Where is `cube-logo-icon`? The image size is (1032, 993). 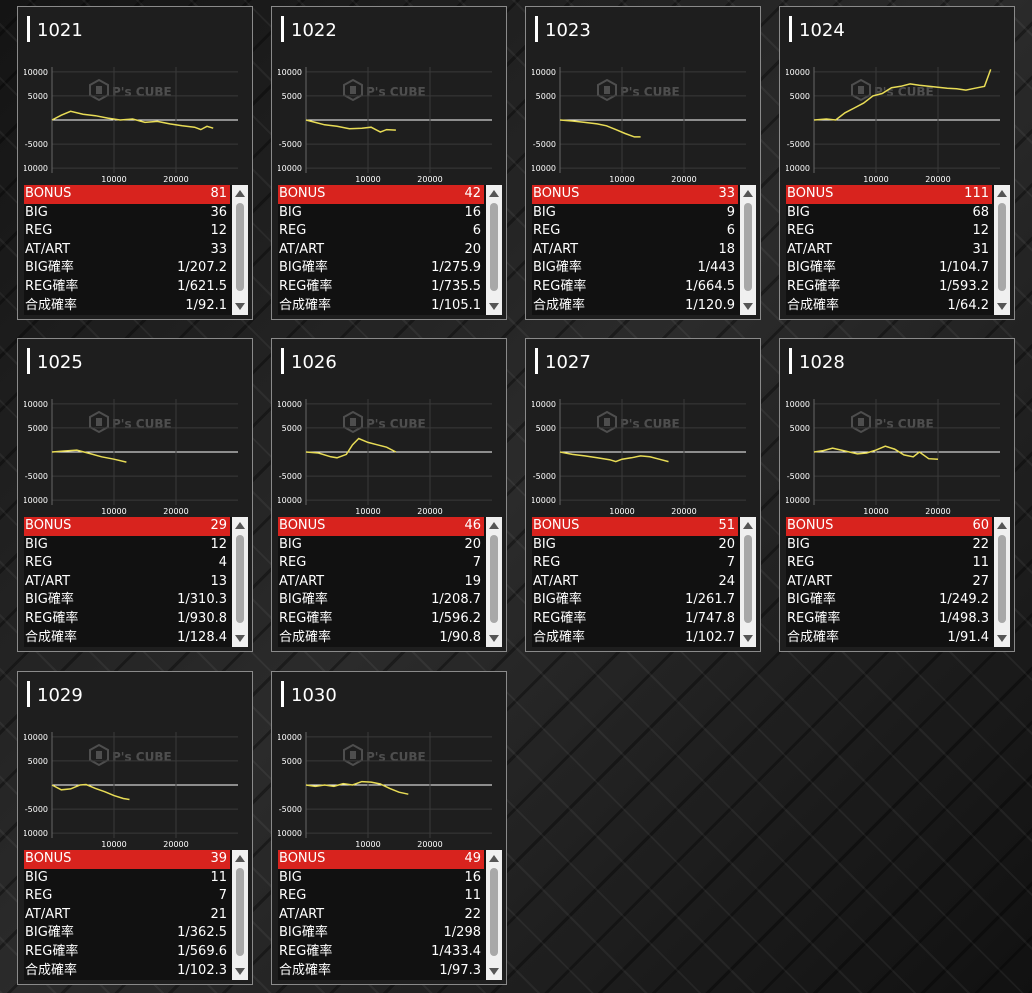 cube-logo-icon is located at coordinates (607, 422).